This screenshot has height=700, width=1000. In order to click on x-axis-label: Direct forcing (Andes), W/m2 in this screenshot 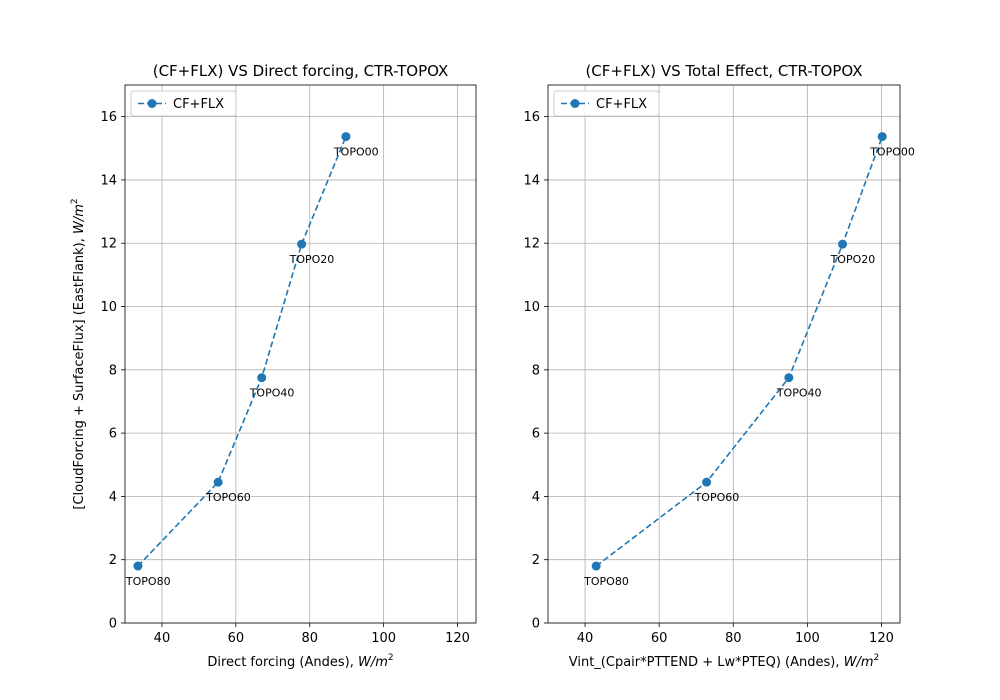, I will do `click(300, 661)`.